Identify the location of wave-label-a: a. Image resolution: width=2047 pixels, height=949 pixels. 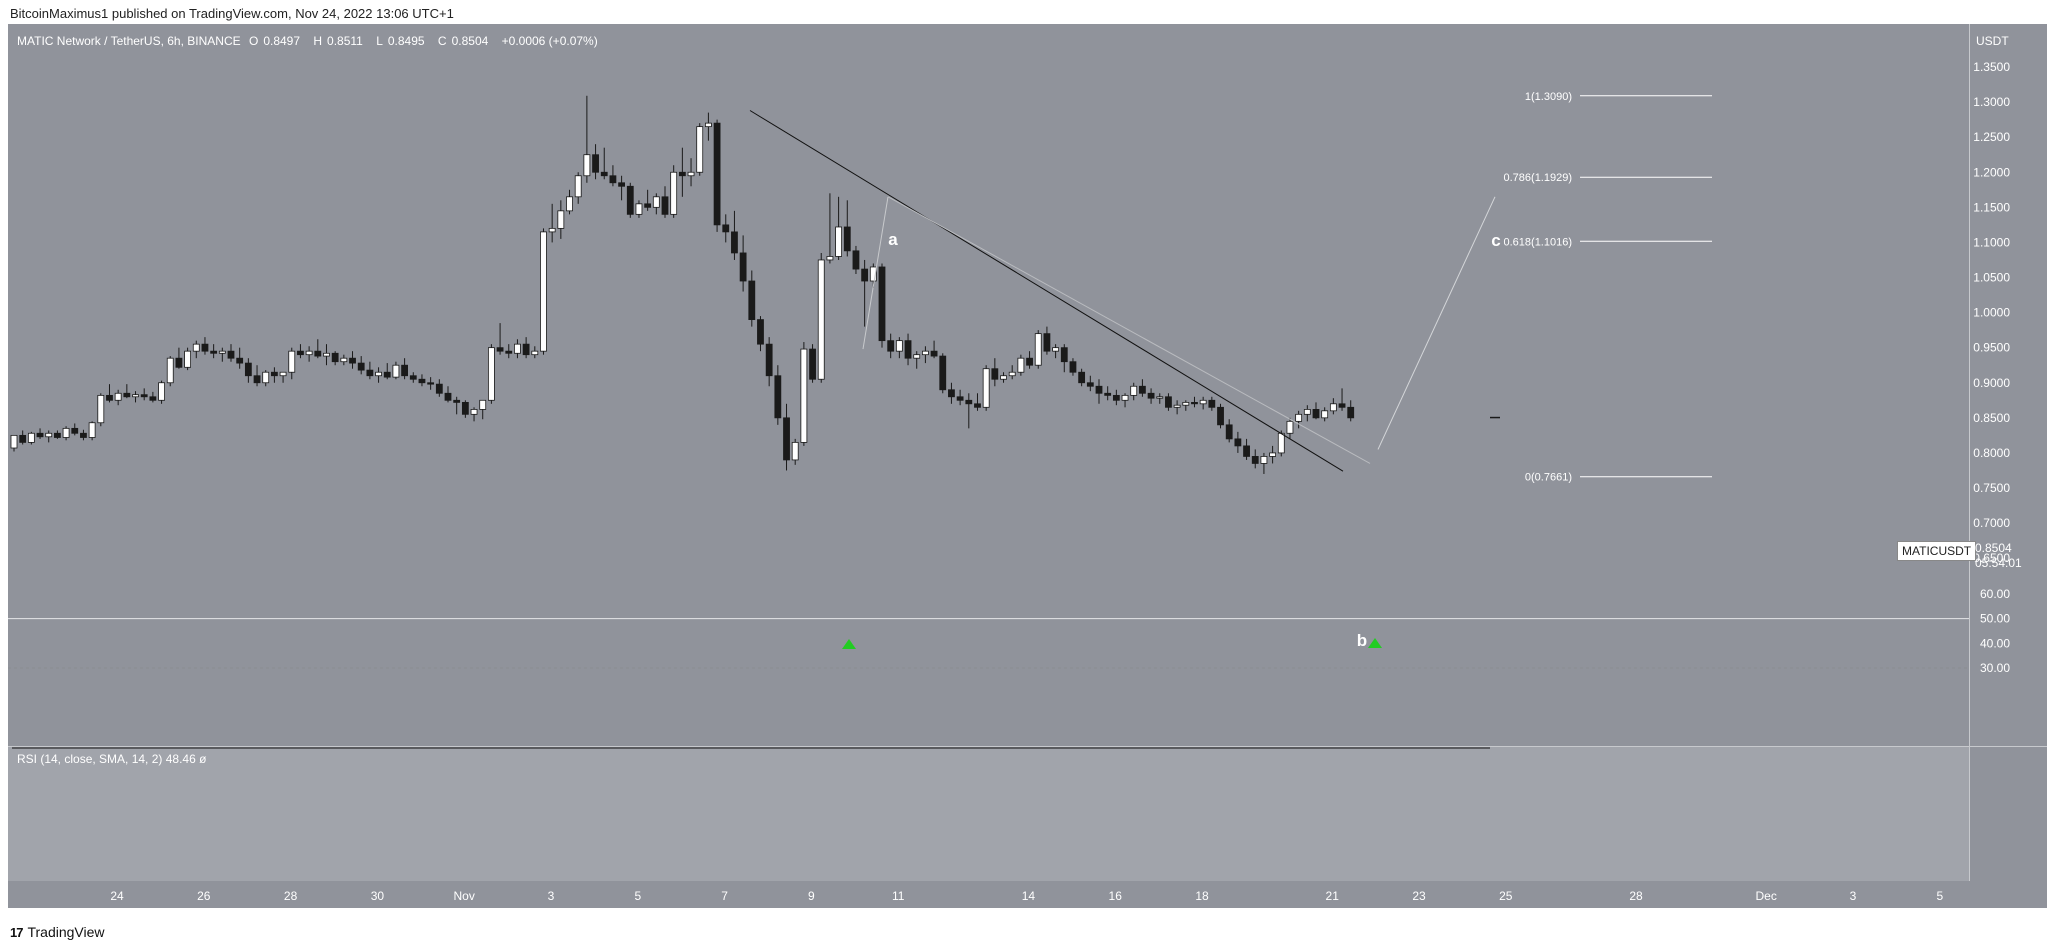
(893, 239).